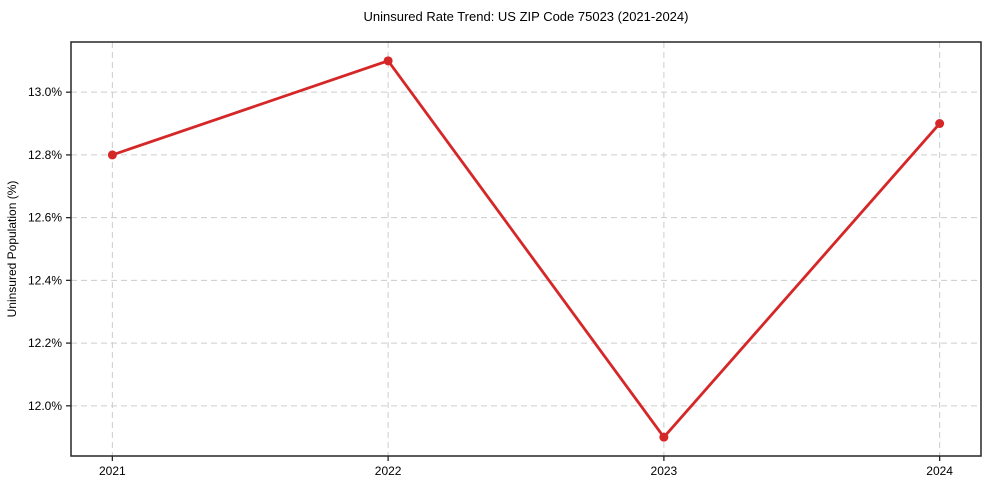 The width and height of the screenshot is (989, 490). What do you see at coordinates (45, 280) in the screenshot?
I see `y-tick-label: 12.4%` at bounding box center [45, 280].